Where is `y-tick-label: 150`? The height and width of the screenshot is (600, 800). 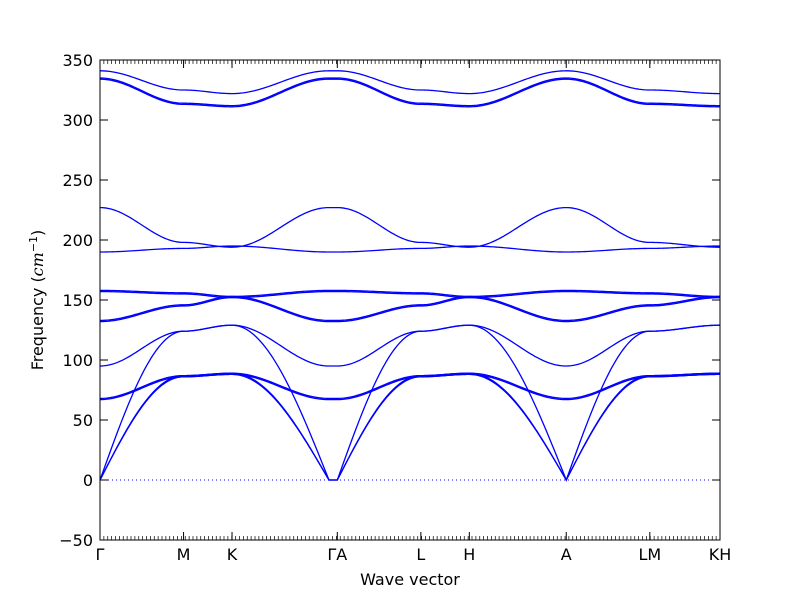
y-tick-label: 150 is located at coordinates (77, 300).